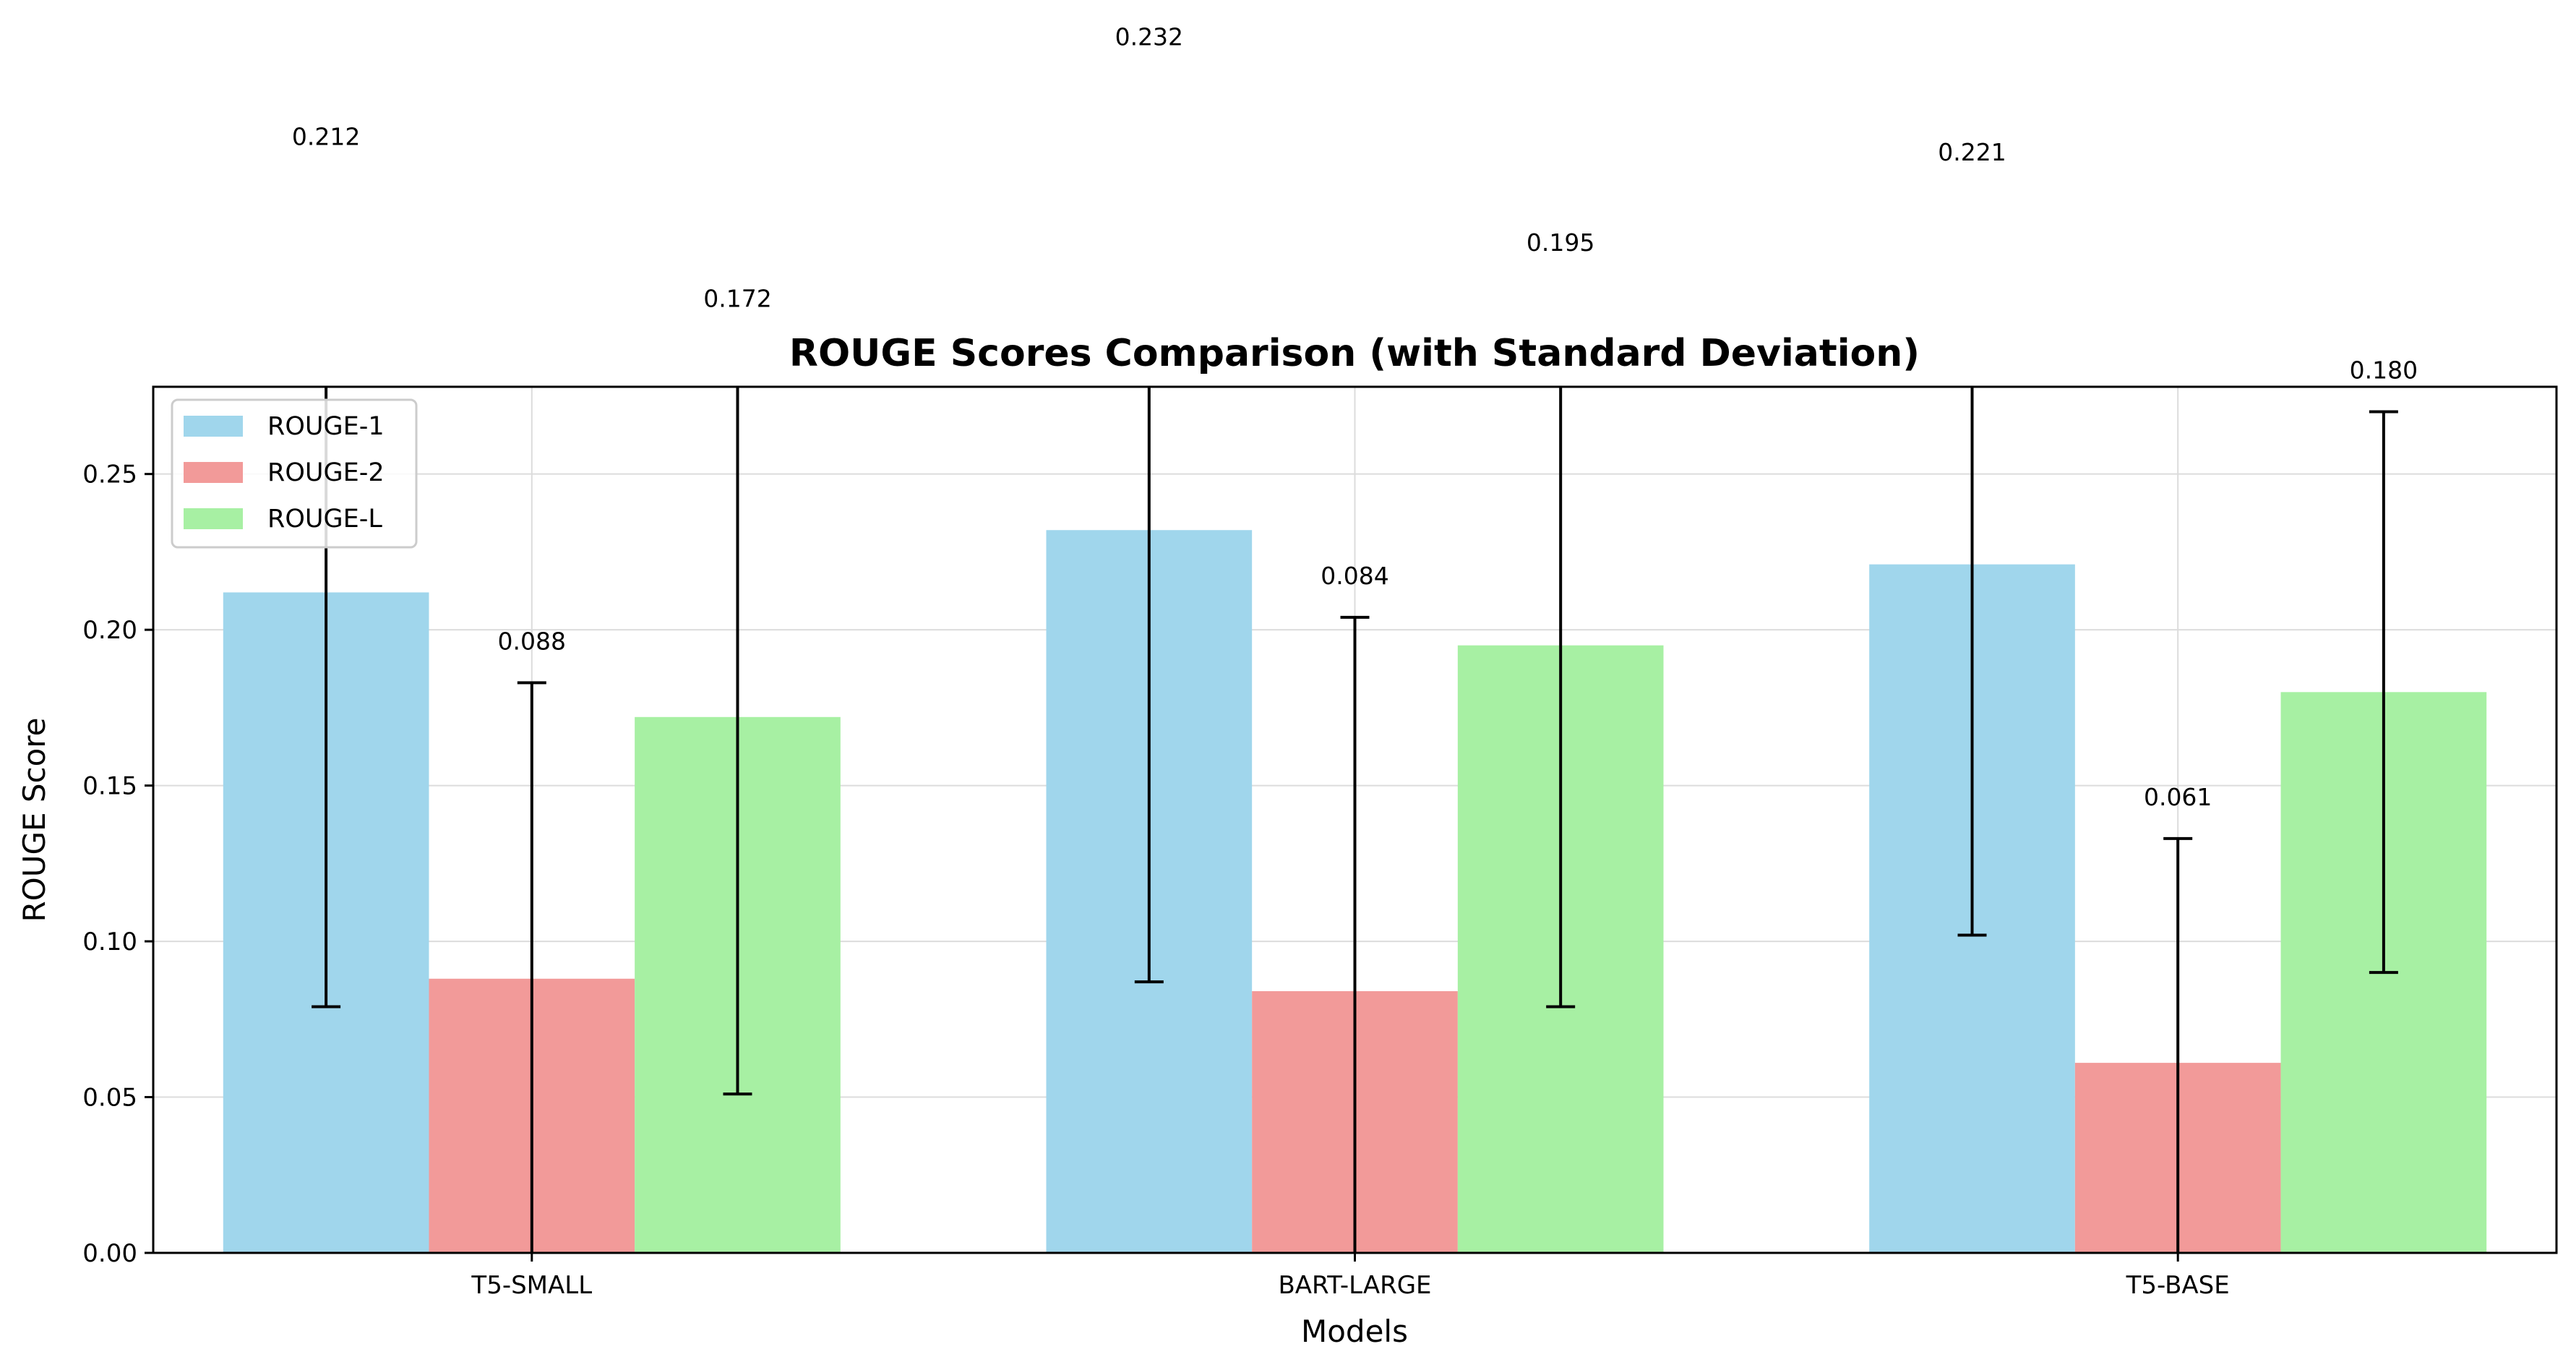 The height and width of the screenshot is (1370, 2576). I want to click on value-label: 0.221, so click(1972, 152).